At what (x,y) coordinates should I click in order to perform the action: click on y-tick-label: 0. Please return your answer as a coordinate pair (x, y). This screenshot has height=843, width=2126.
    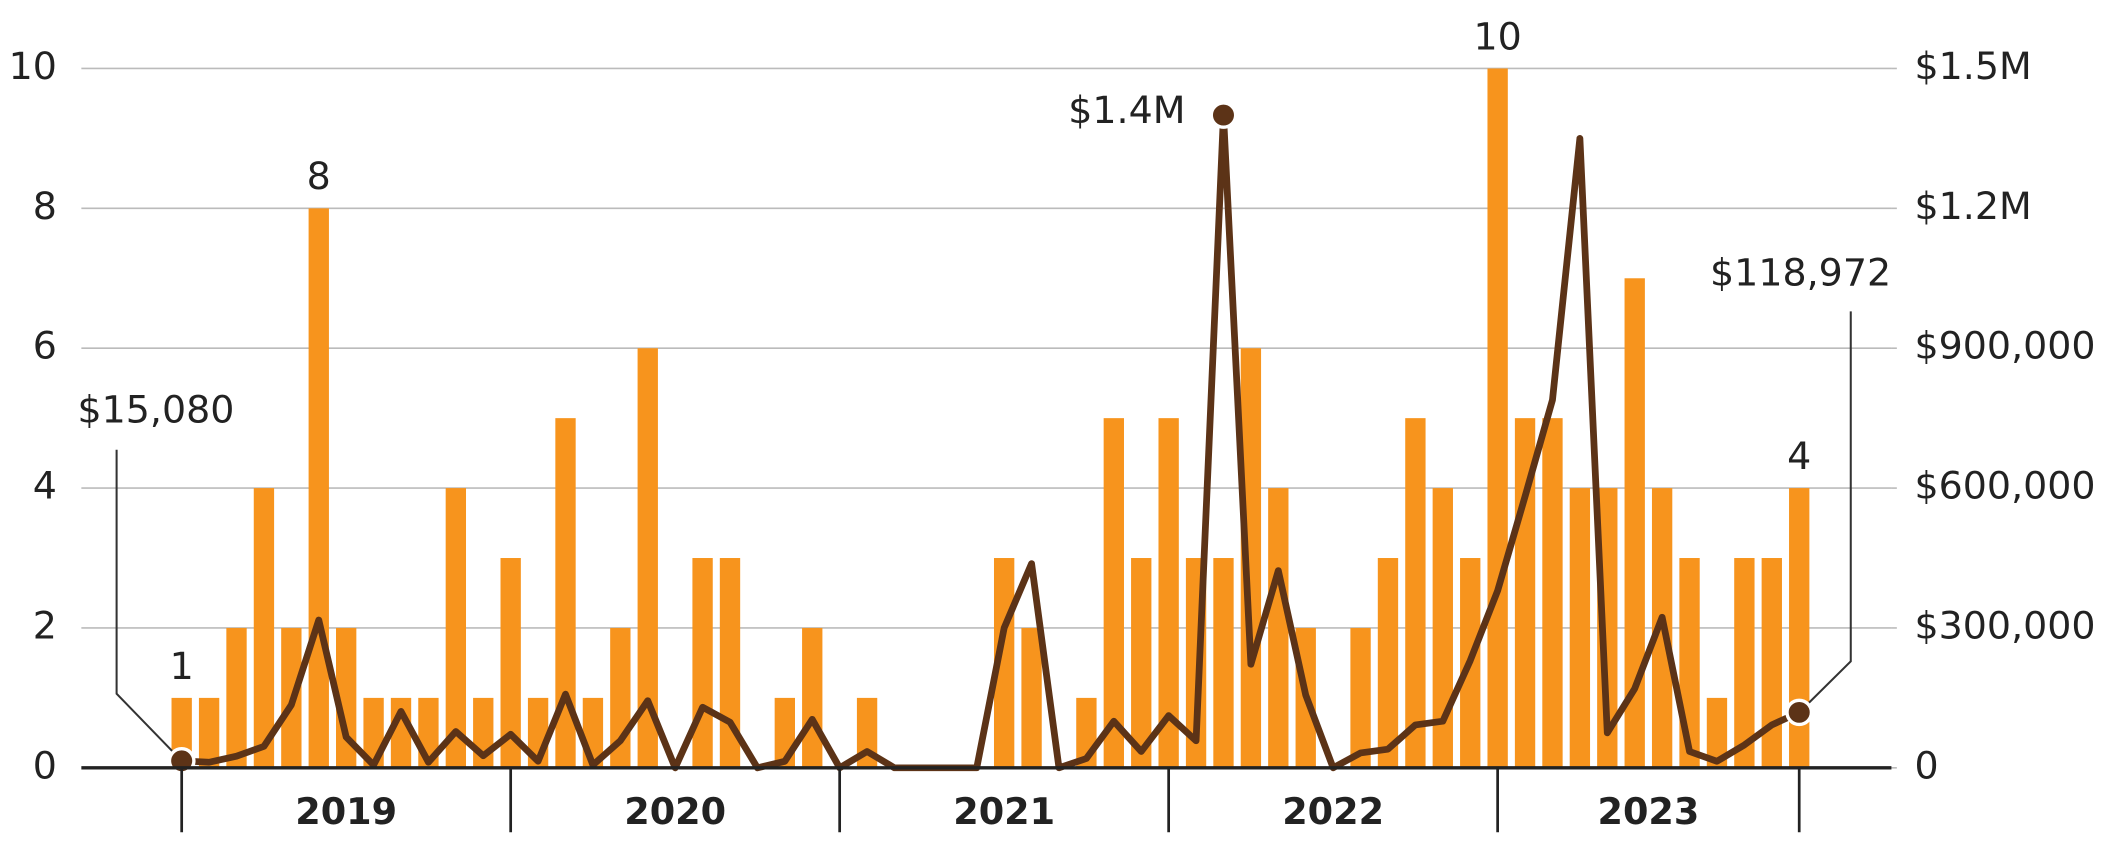
    Looking at the image, I should click on (45, 765).